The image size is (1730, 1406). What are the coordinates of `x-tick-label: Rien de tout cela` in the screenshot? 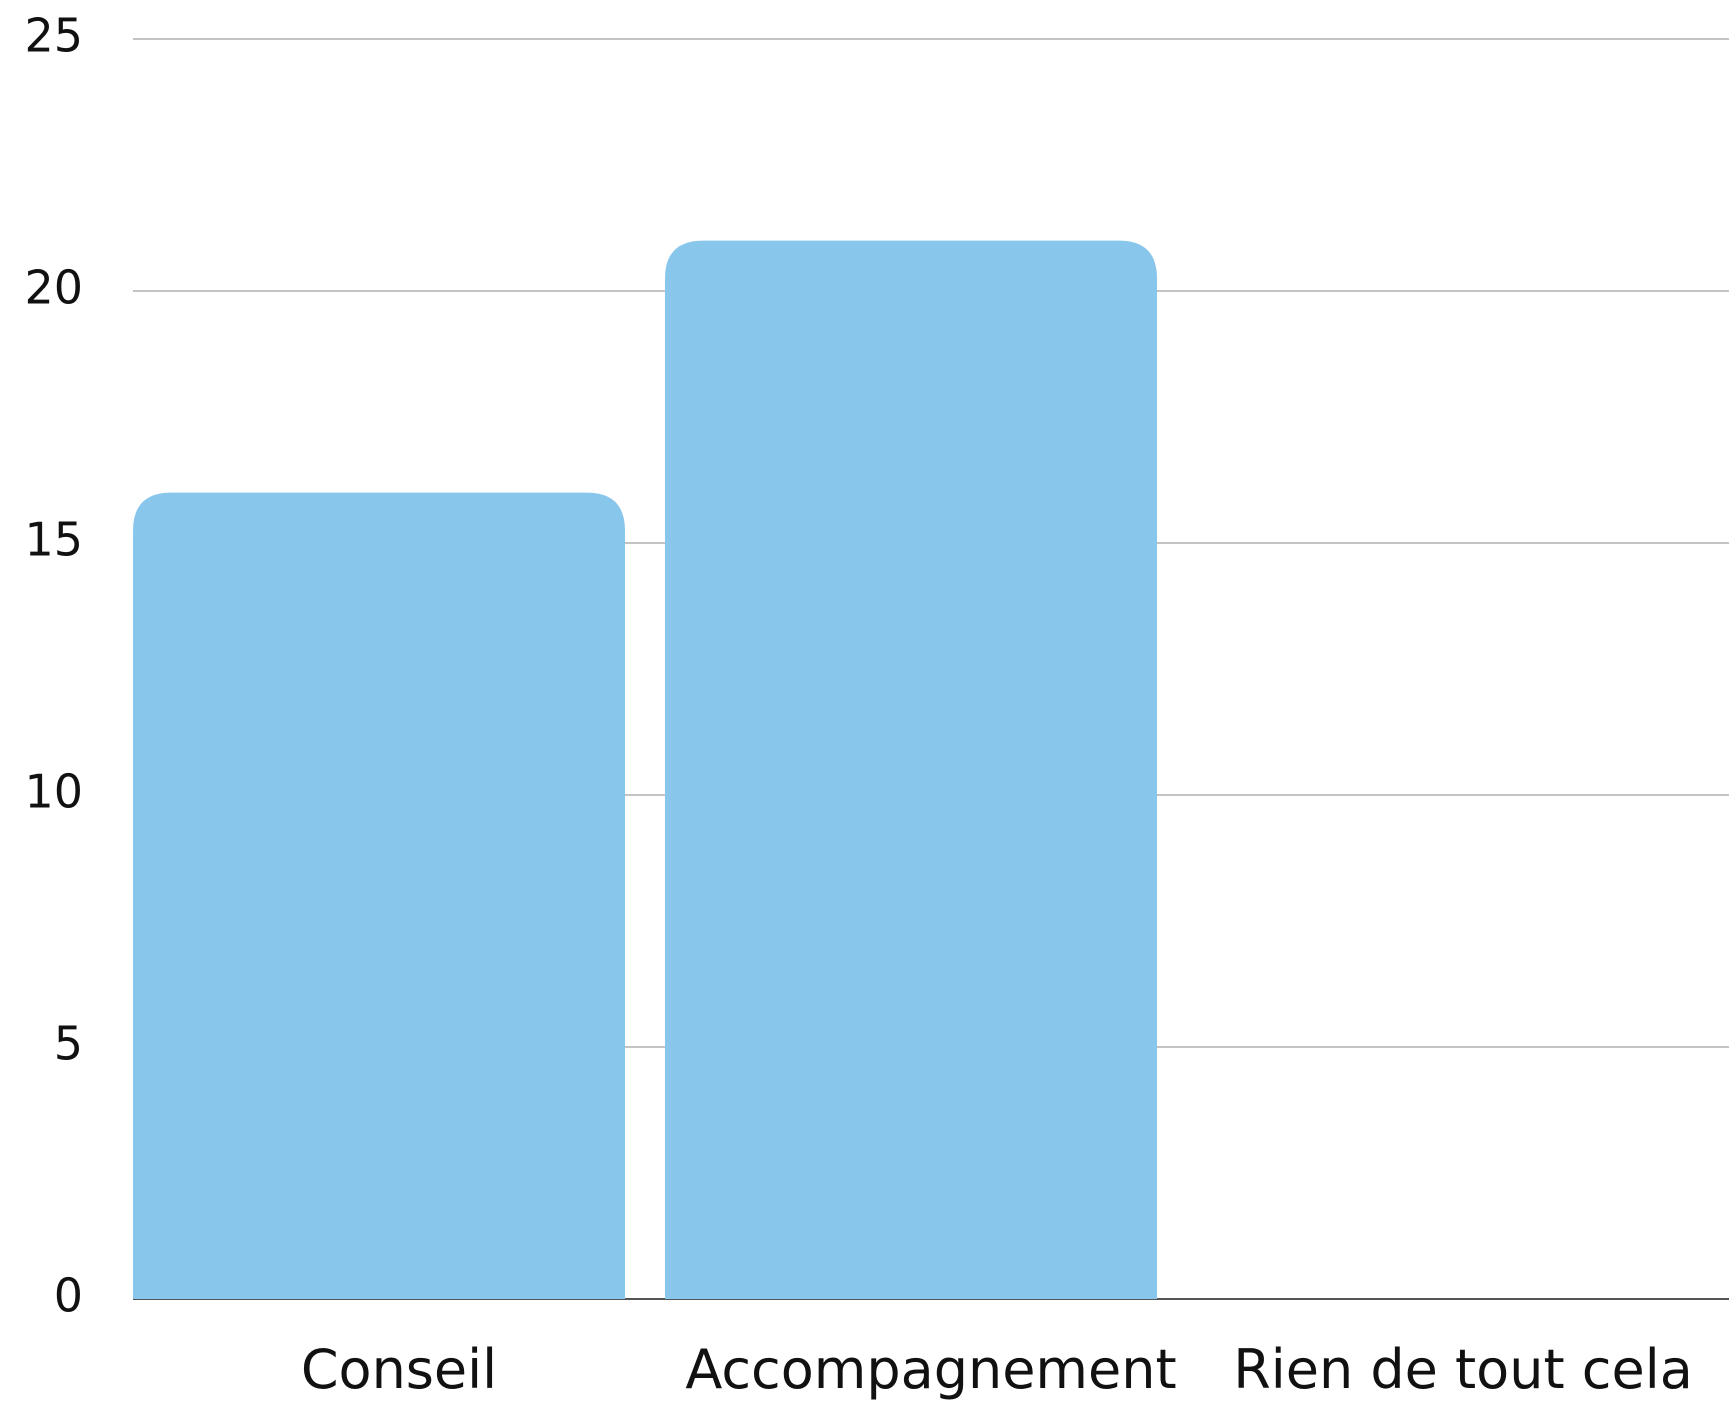 It's located at (1463, 1369).